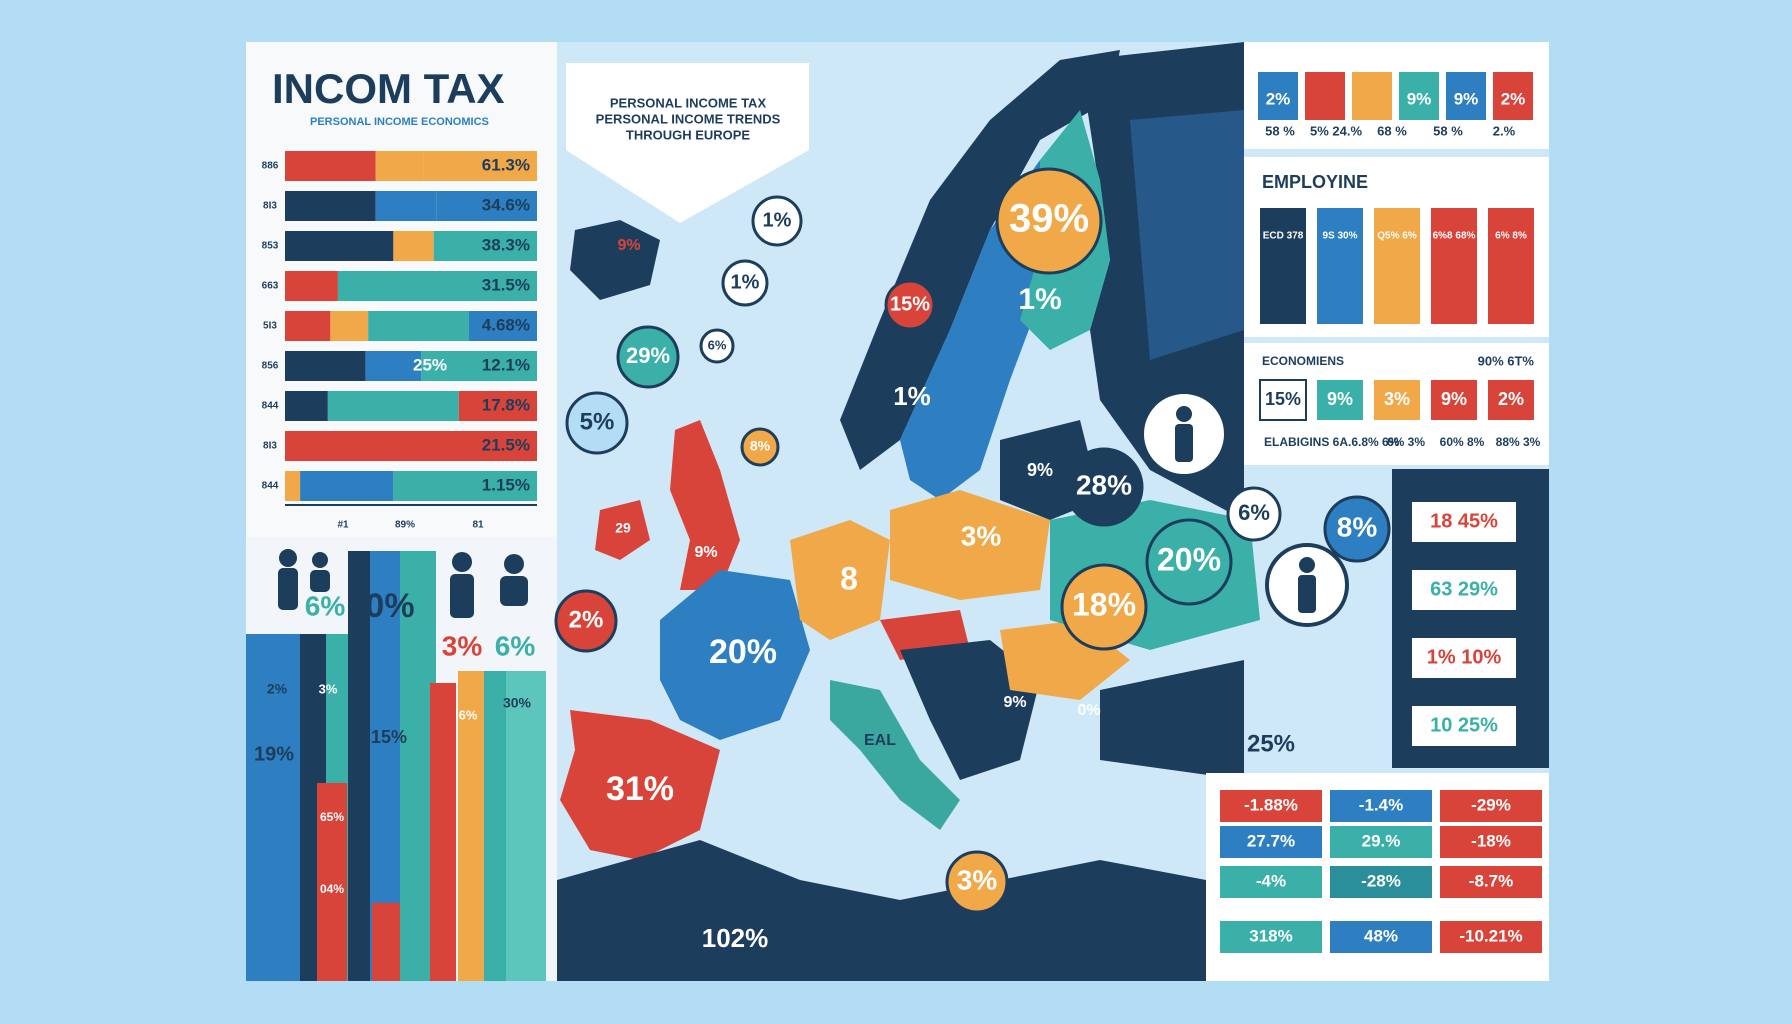 This screenshot has height=1024, width=1792. Describe the element at coordinates (1381, 804) in the screenshot. I see `table-value: -1.4%` at that location.